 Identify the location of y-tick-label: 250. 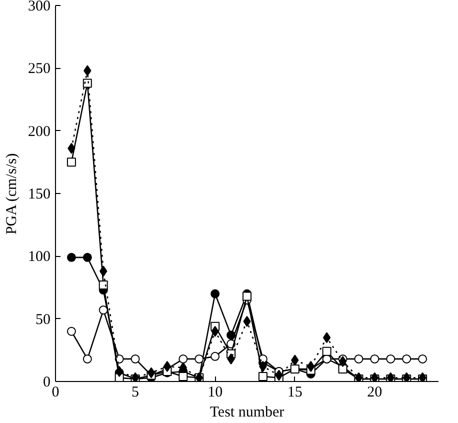
(39, 69).